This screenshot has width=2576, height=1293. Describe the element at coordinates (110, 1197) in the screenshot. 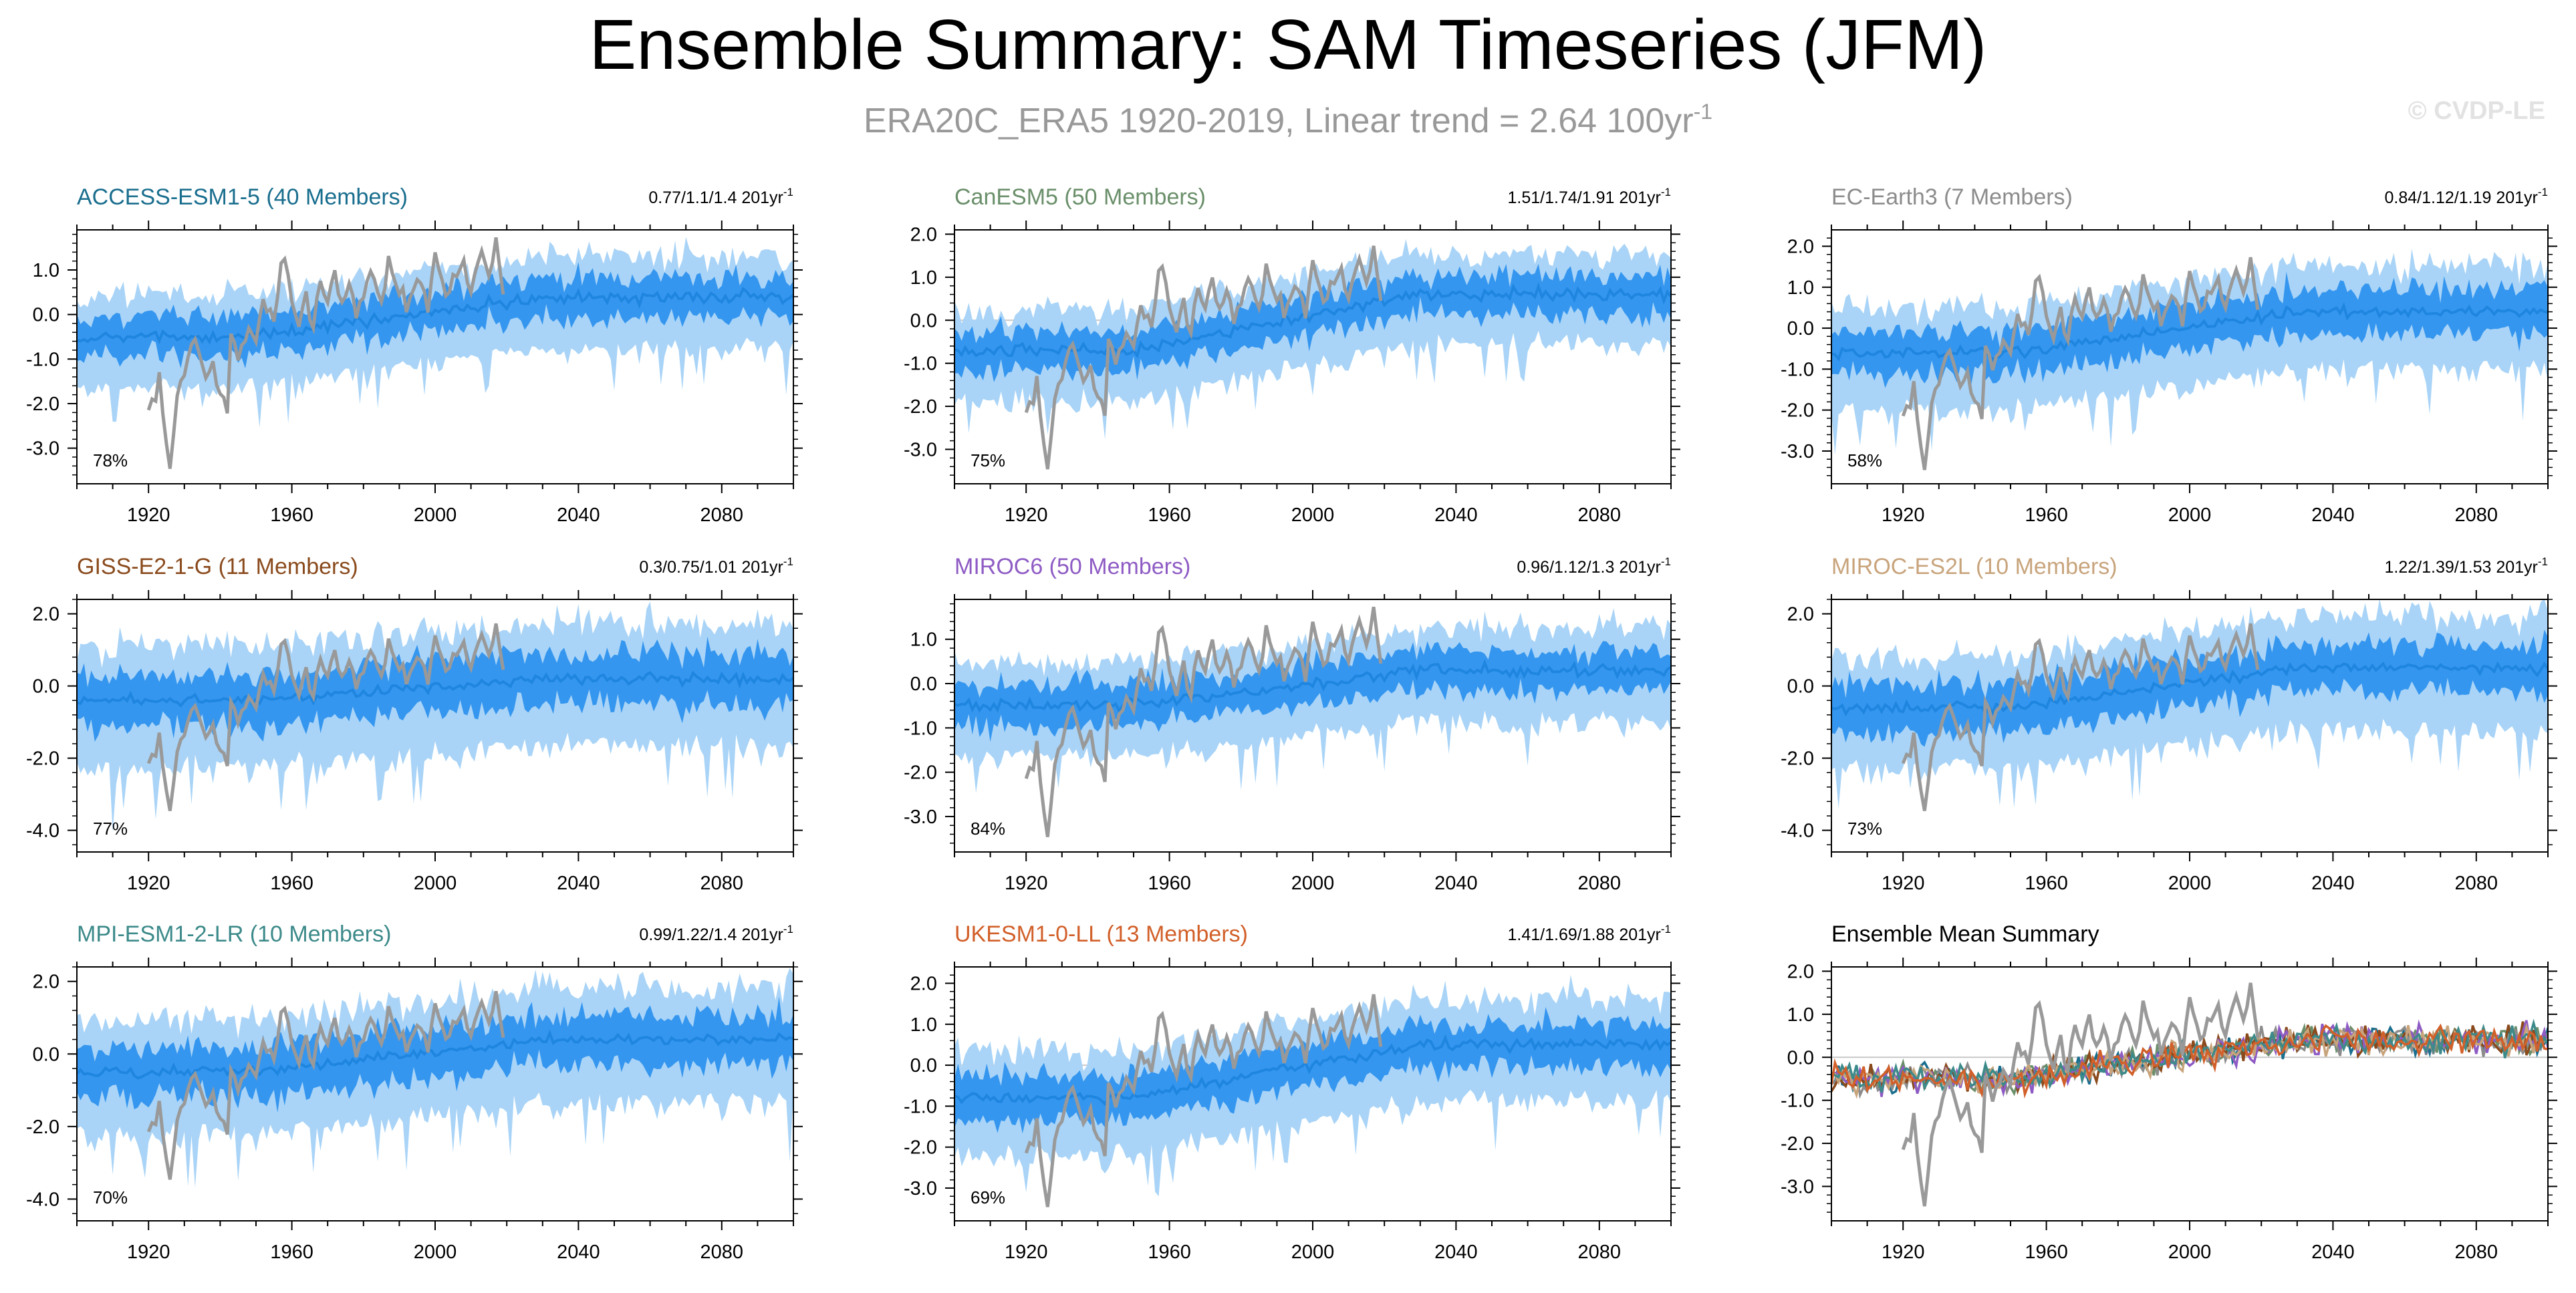

I see `percent-label: 70%` at that location.